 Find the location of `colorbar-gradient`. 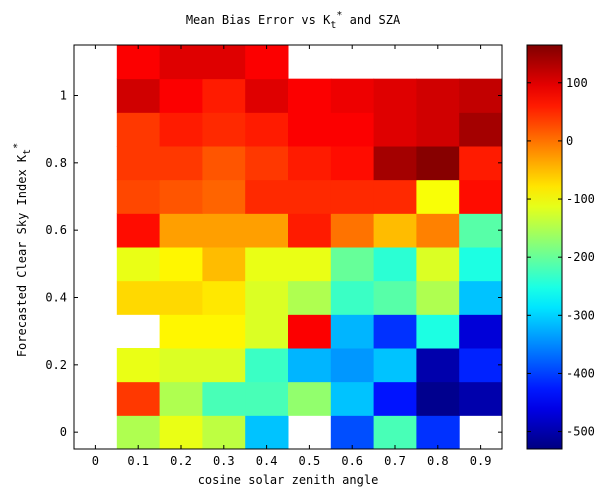

colorbar-gradient is located at coordinates (544, 247).